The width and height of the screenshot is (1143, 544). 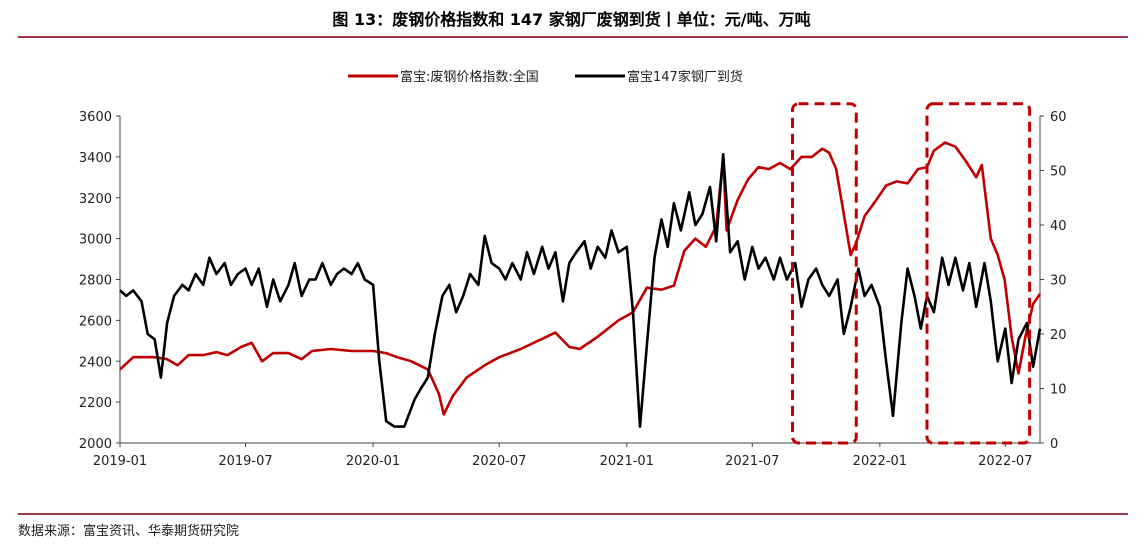 I want to click on y-right-tick-label: 50, so click(x=1058, y=172).